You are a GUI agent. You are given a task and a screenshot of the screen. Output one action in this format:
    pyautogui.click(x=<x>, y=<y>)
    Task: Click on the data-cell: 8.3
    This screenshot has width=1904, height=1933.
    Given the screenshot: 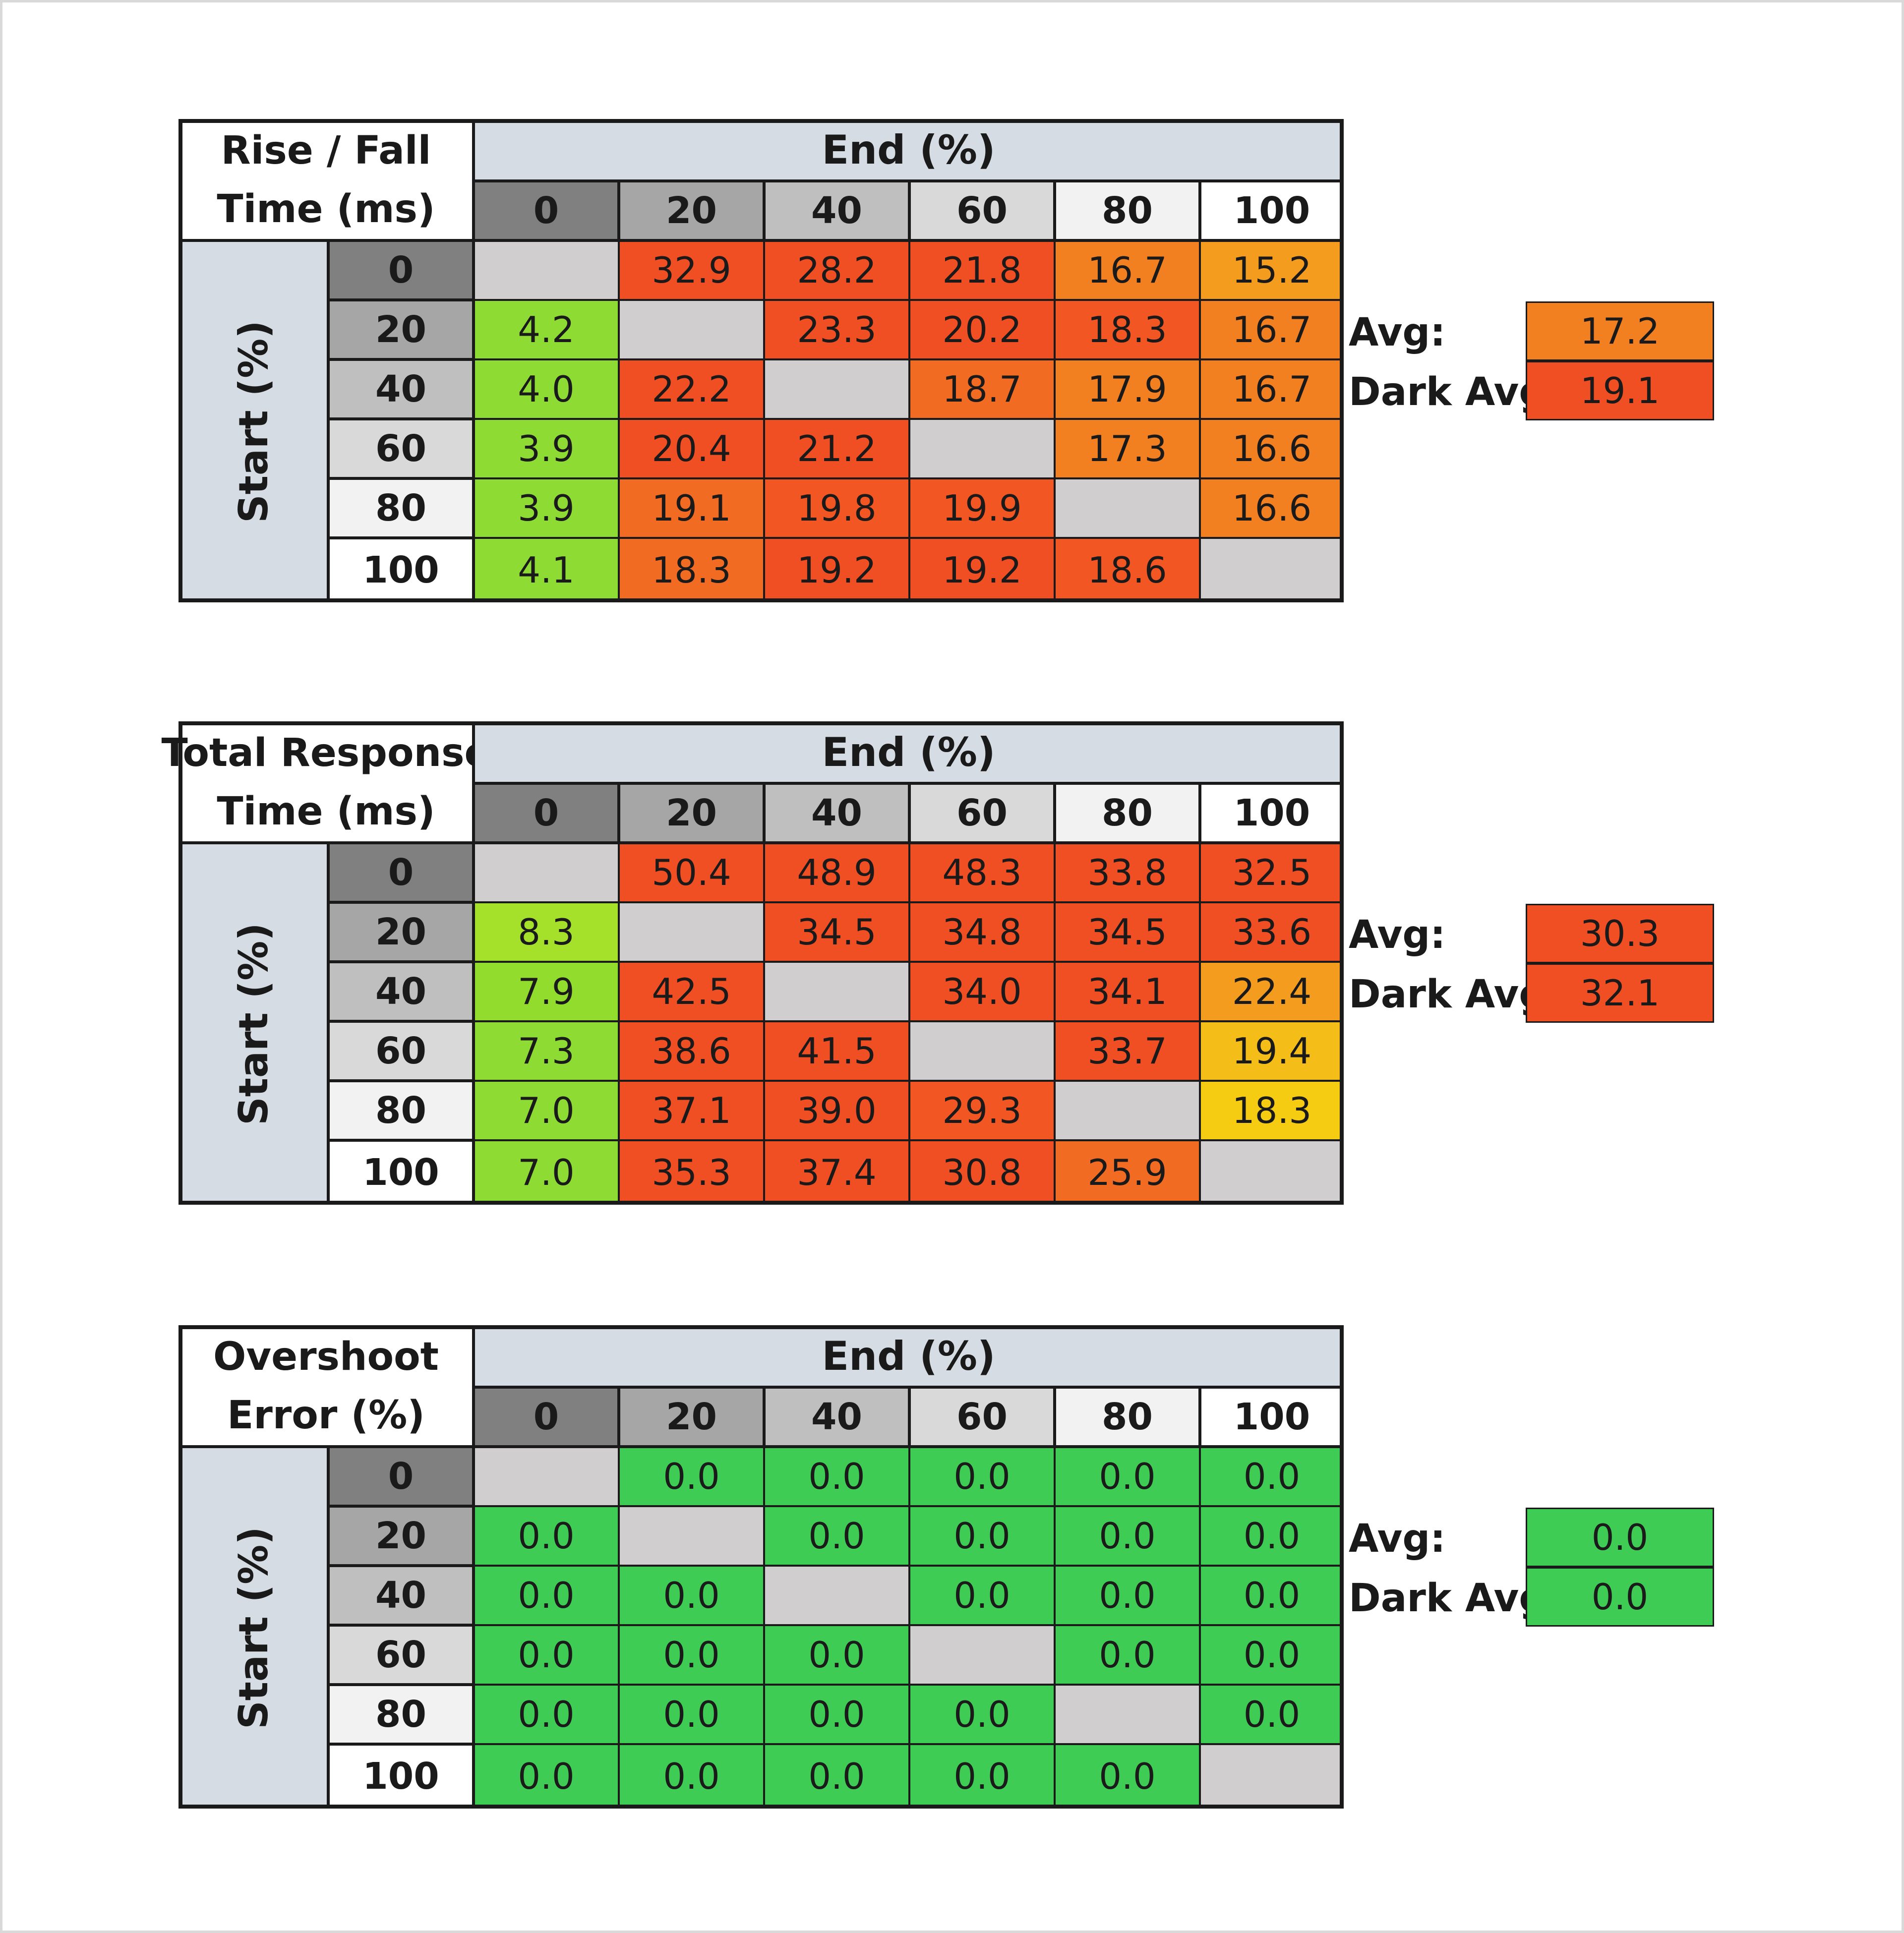 What is the action you would take?
    pyautogui.click(x=546, y=932)
    